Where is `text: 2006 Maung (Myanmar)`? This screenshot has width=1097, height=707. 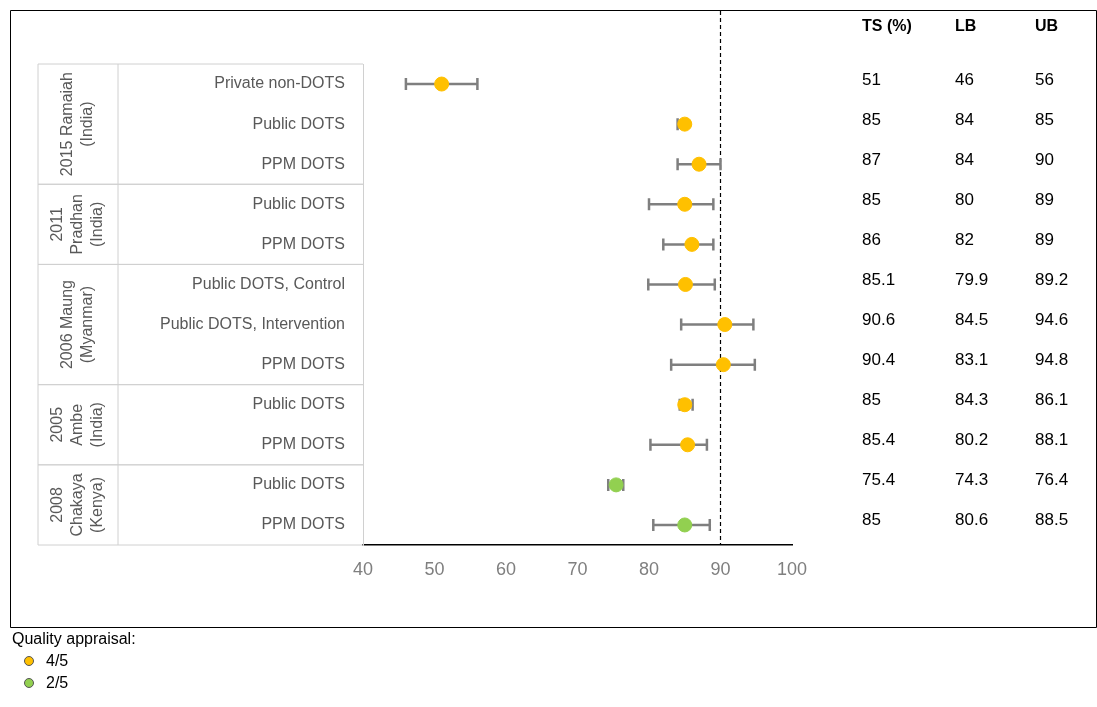
text: 2006 Maung (Myanmar) is located at coordinates (77, 325).